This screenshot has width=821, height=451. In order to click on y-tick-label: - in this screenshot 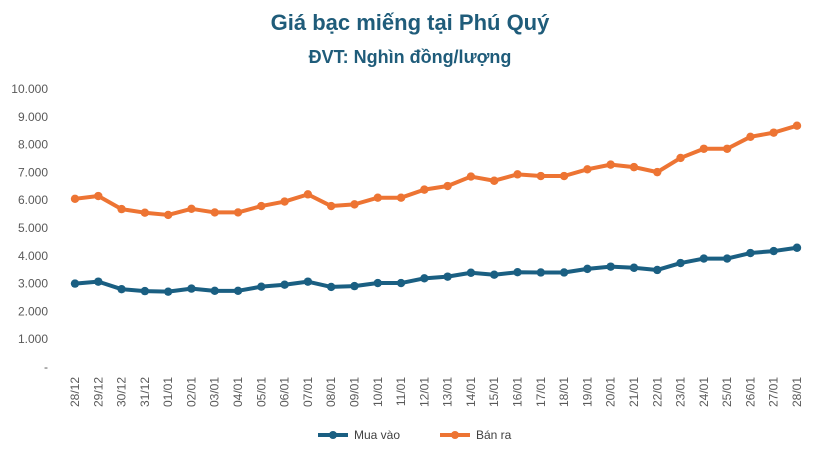, I will do `click(46, 367)`.